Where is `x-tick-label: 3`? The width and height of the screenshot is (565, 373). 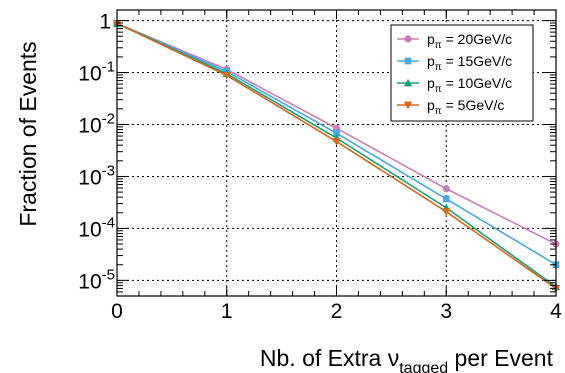
x-tick-label: 3 is located at coordinates (446, 311).